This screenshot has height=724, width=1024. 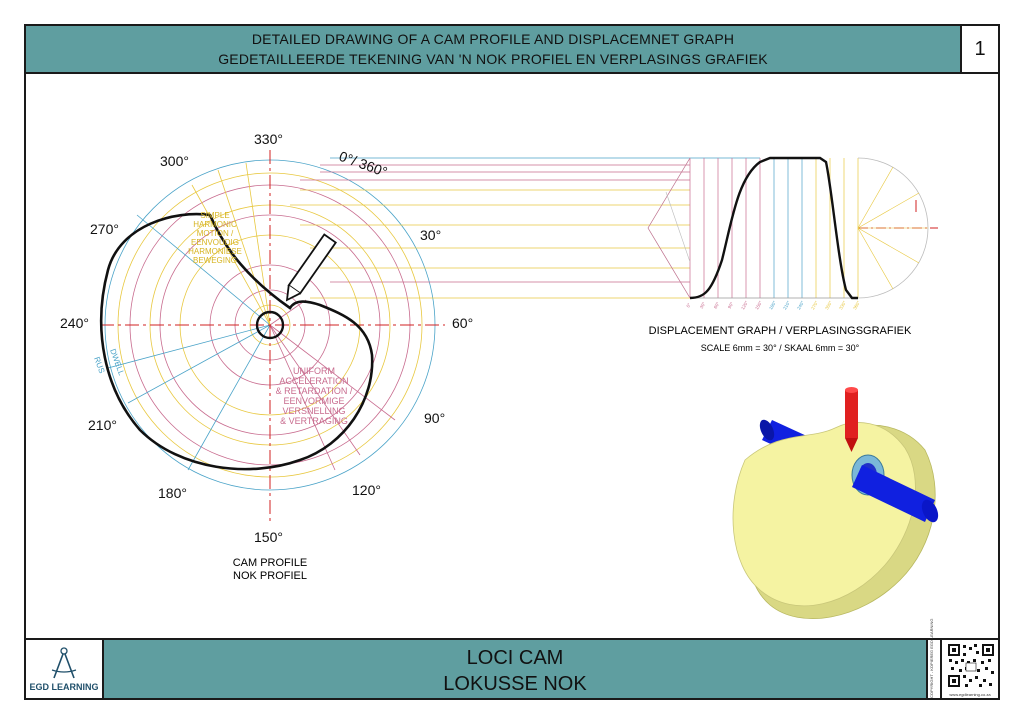 What do you see at coordinates (893, 493) in the screenshot?
I see `shaft-front` at bounding box center [893, 493].